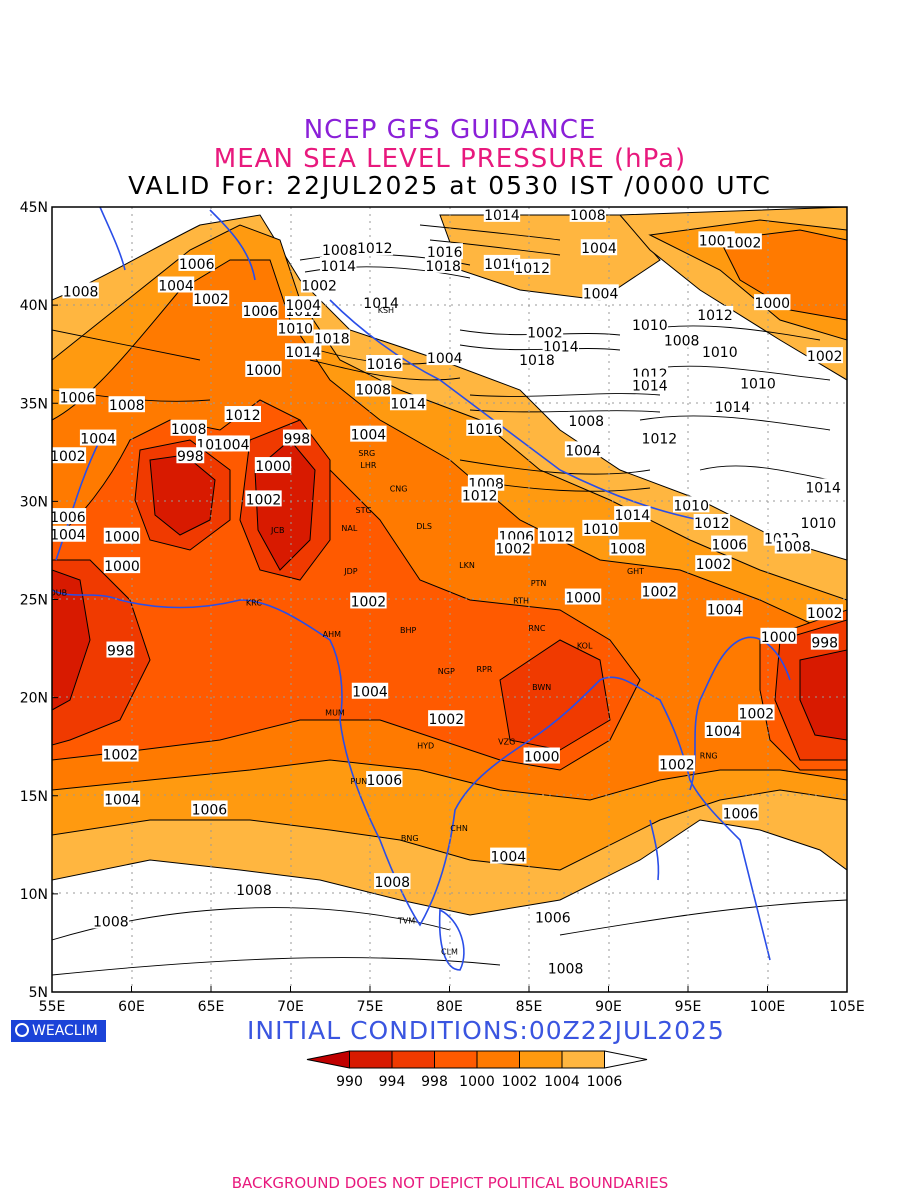 The height and width of the screenshot is (1200, 900). Describe the element at coordinates (34, 306) in the screenshot. I see `lat-tick-label: 40N` at that location.